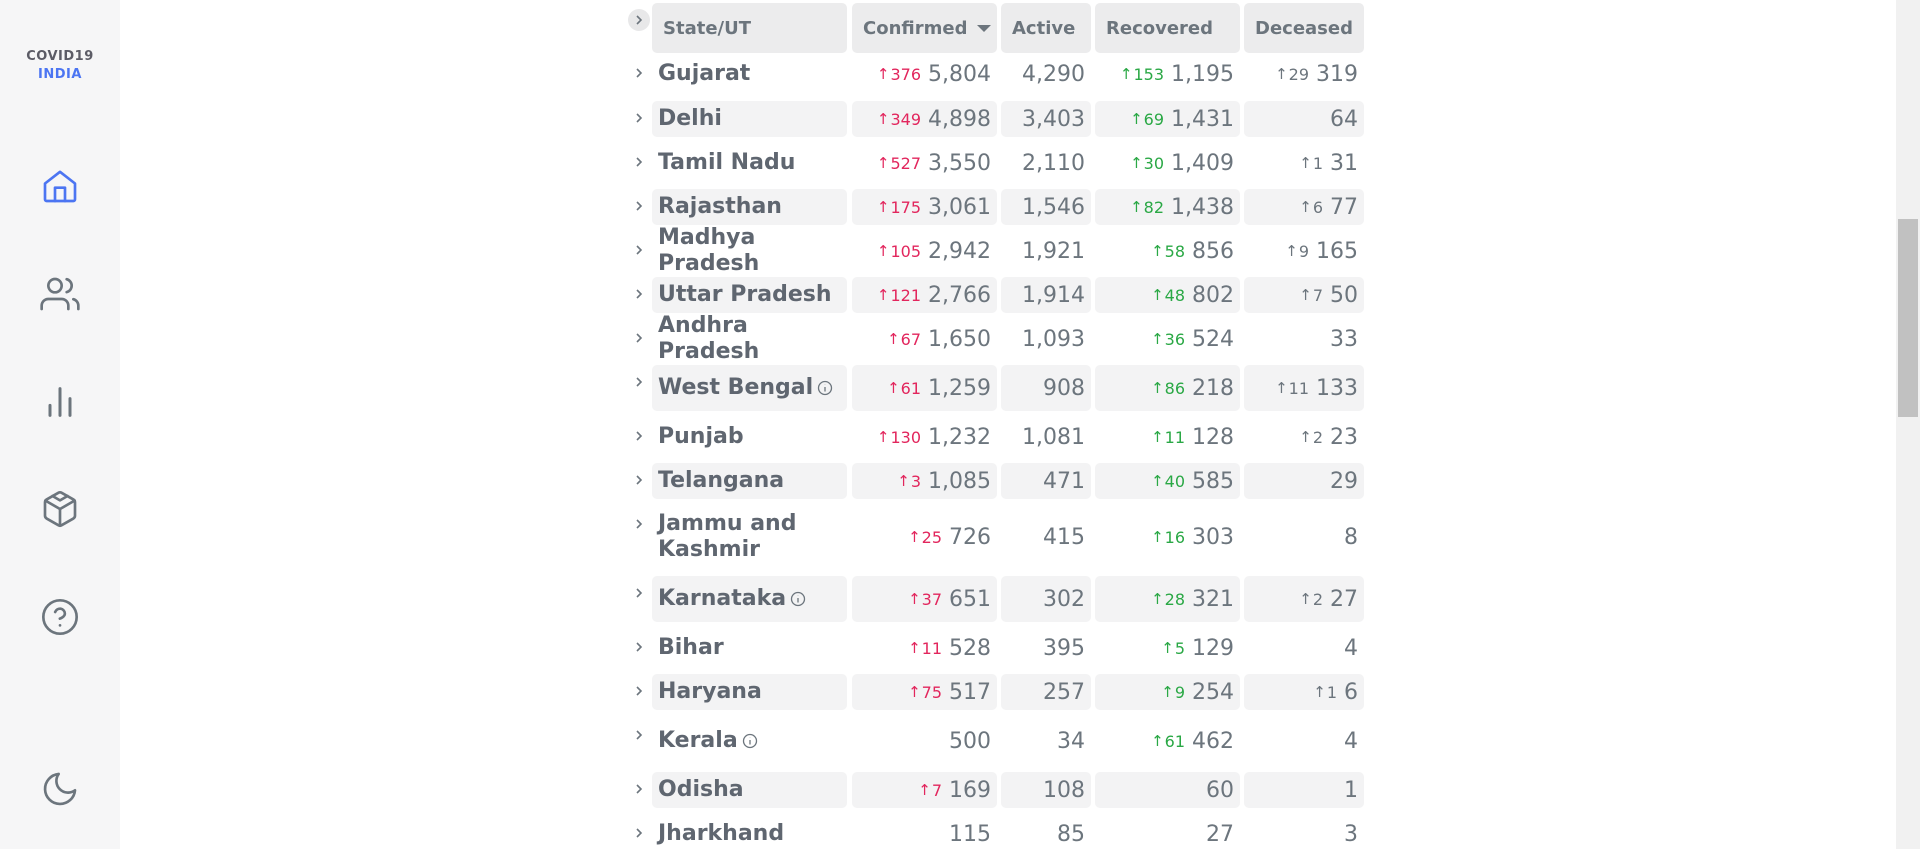 The height and width of the screenshot is (852, 1920). Describe the element at coordinates (994, 119) in the screenshot. I see `table-row: Delhi ↑ 349 4,898 3,403 ↑ 69 1,431 64` at that location.